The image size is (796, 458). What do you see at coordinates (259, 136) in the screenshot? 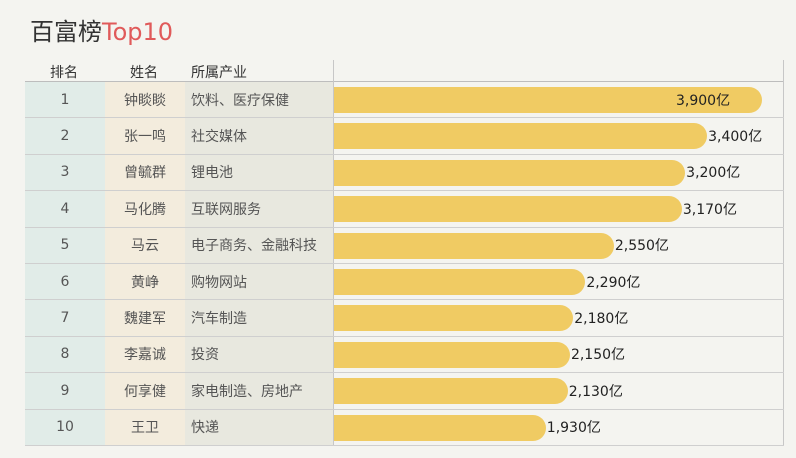
I see `industry-cell: 社交媒体` at bounding box center [259, 136].